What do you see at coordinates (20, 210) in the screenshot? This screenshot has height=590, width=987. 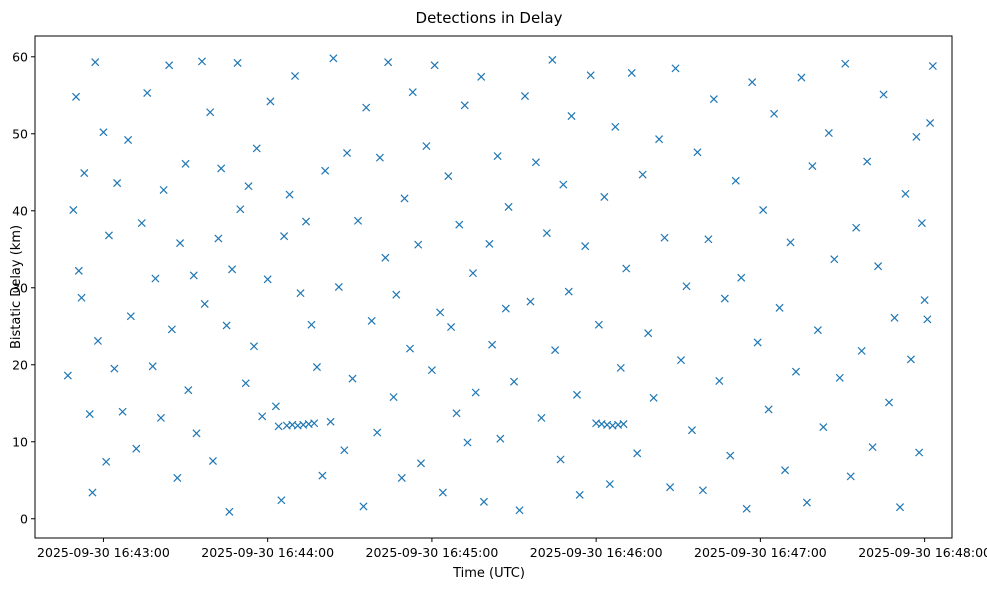 I see `y-tick-label: 40` at bounding box center [20, 210].